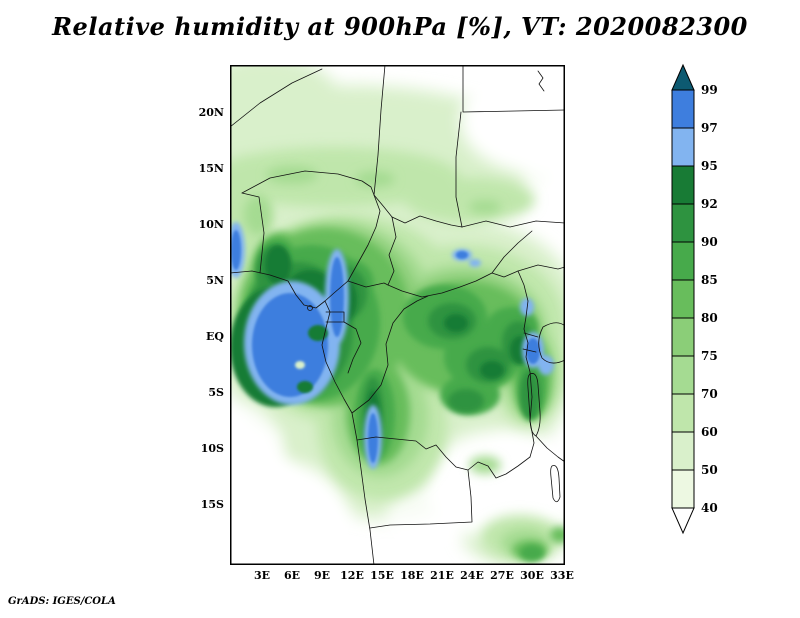  I want to click on colorbar-tick-label: 70, so click(709, 394).